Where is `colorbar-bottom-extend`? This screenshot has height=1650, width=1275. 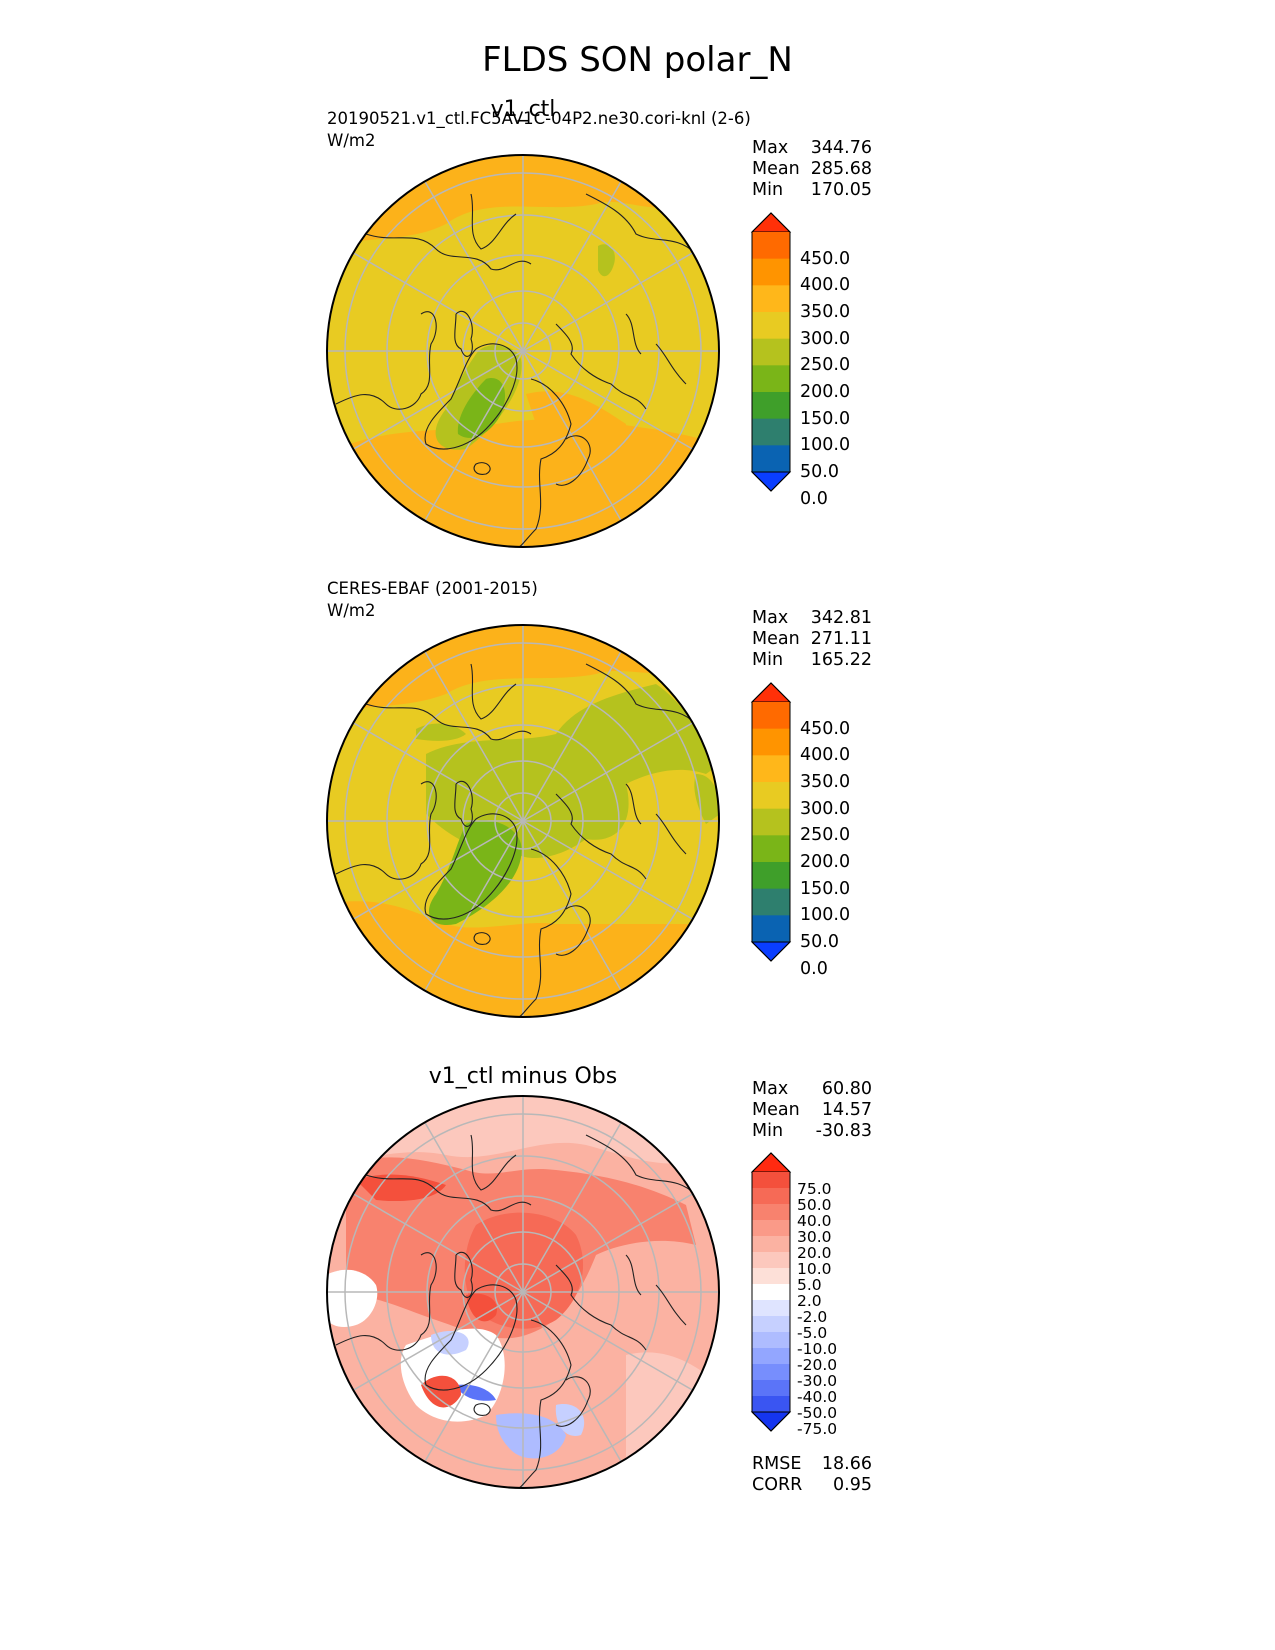 colorbar-bottom-extend is located at coordinates (771, 951).